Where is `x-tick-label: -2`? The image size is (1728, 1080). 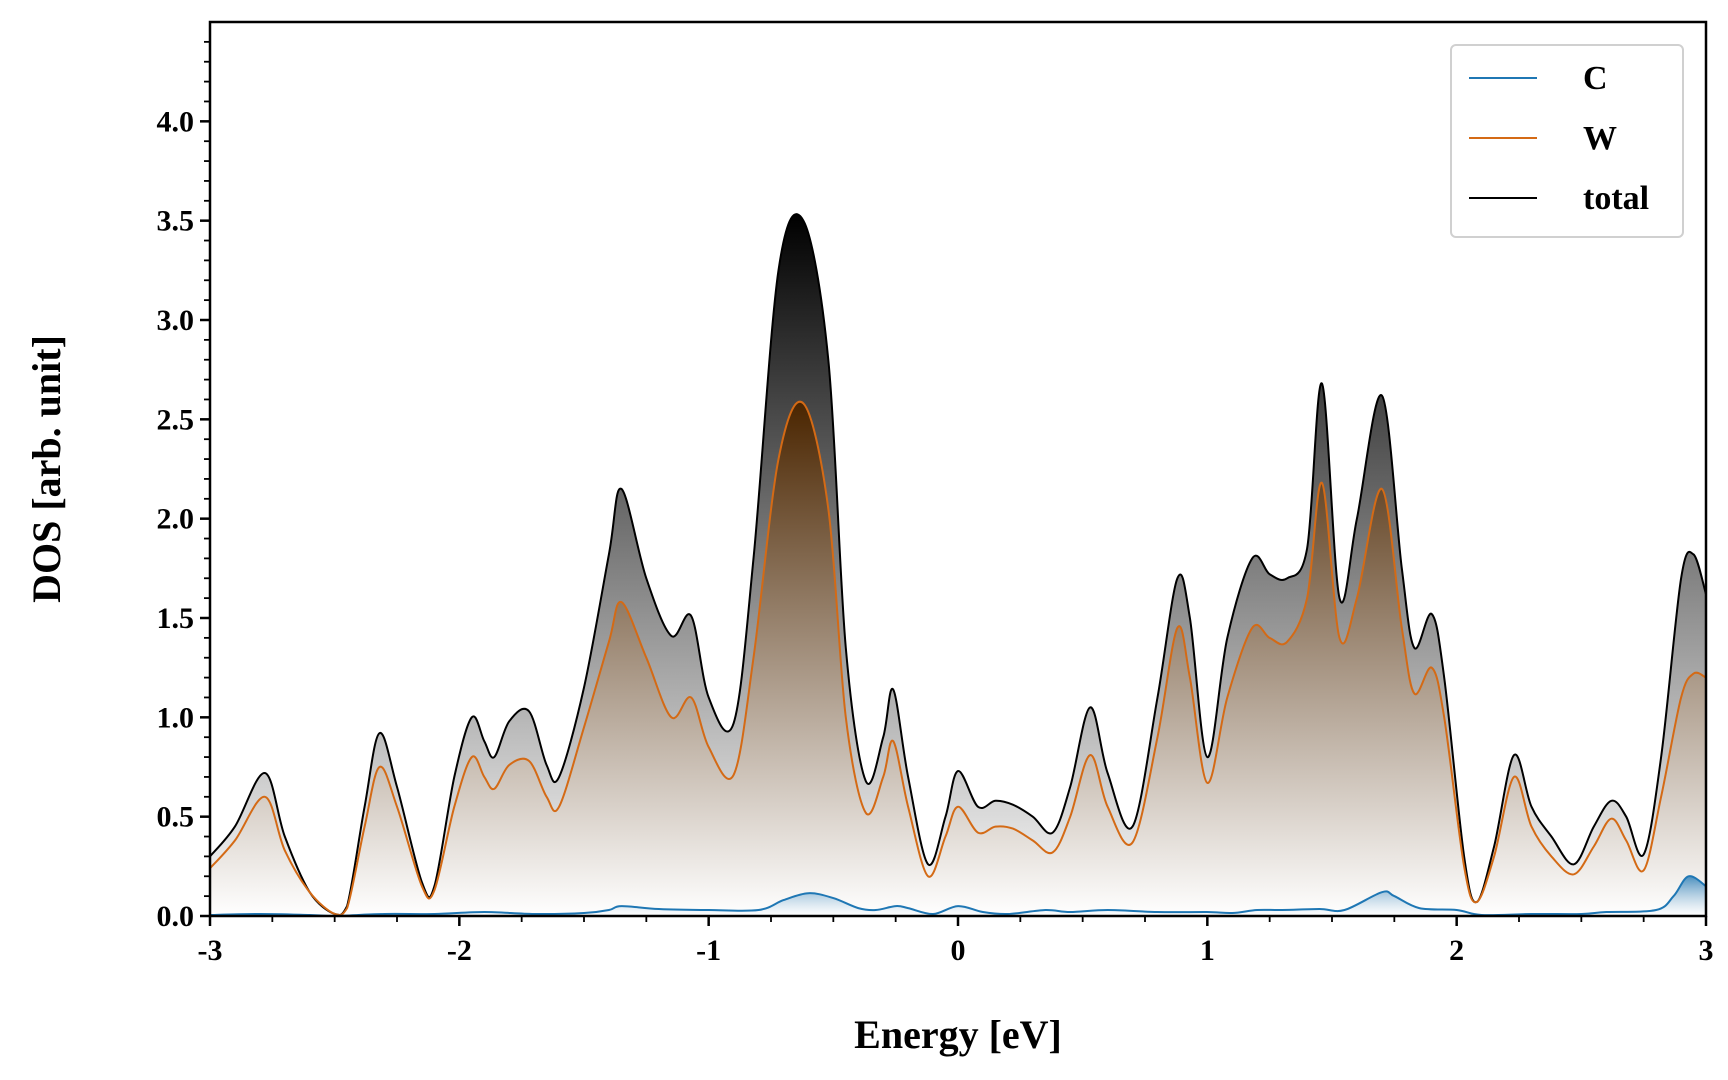 x-tick-label: -2 is located at coordinates (459, 950).